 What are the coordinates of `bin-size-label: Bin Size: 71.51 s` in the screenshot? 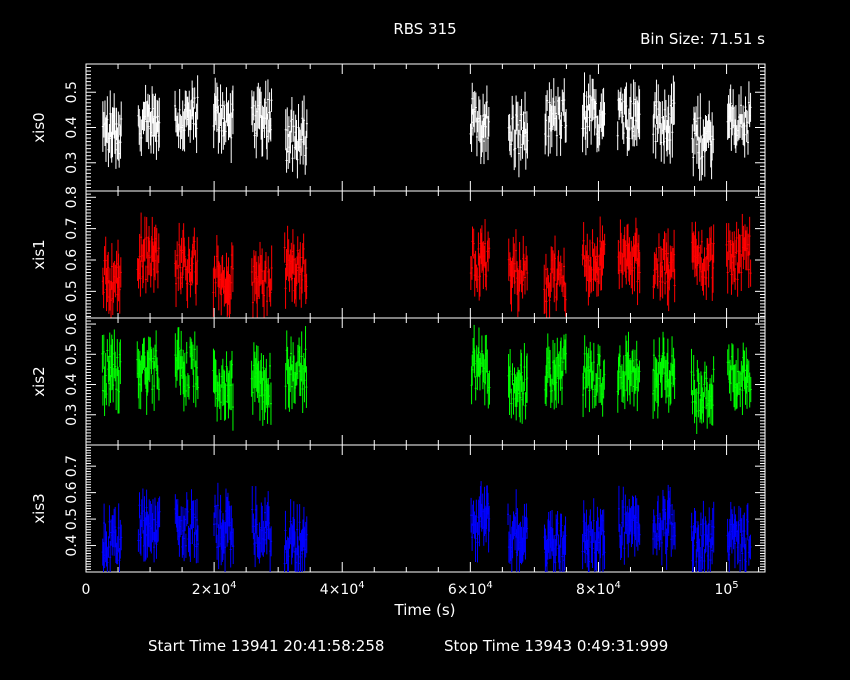 It's located at (702, 39).